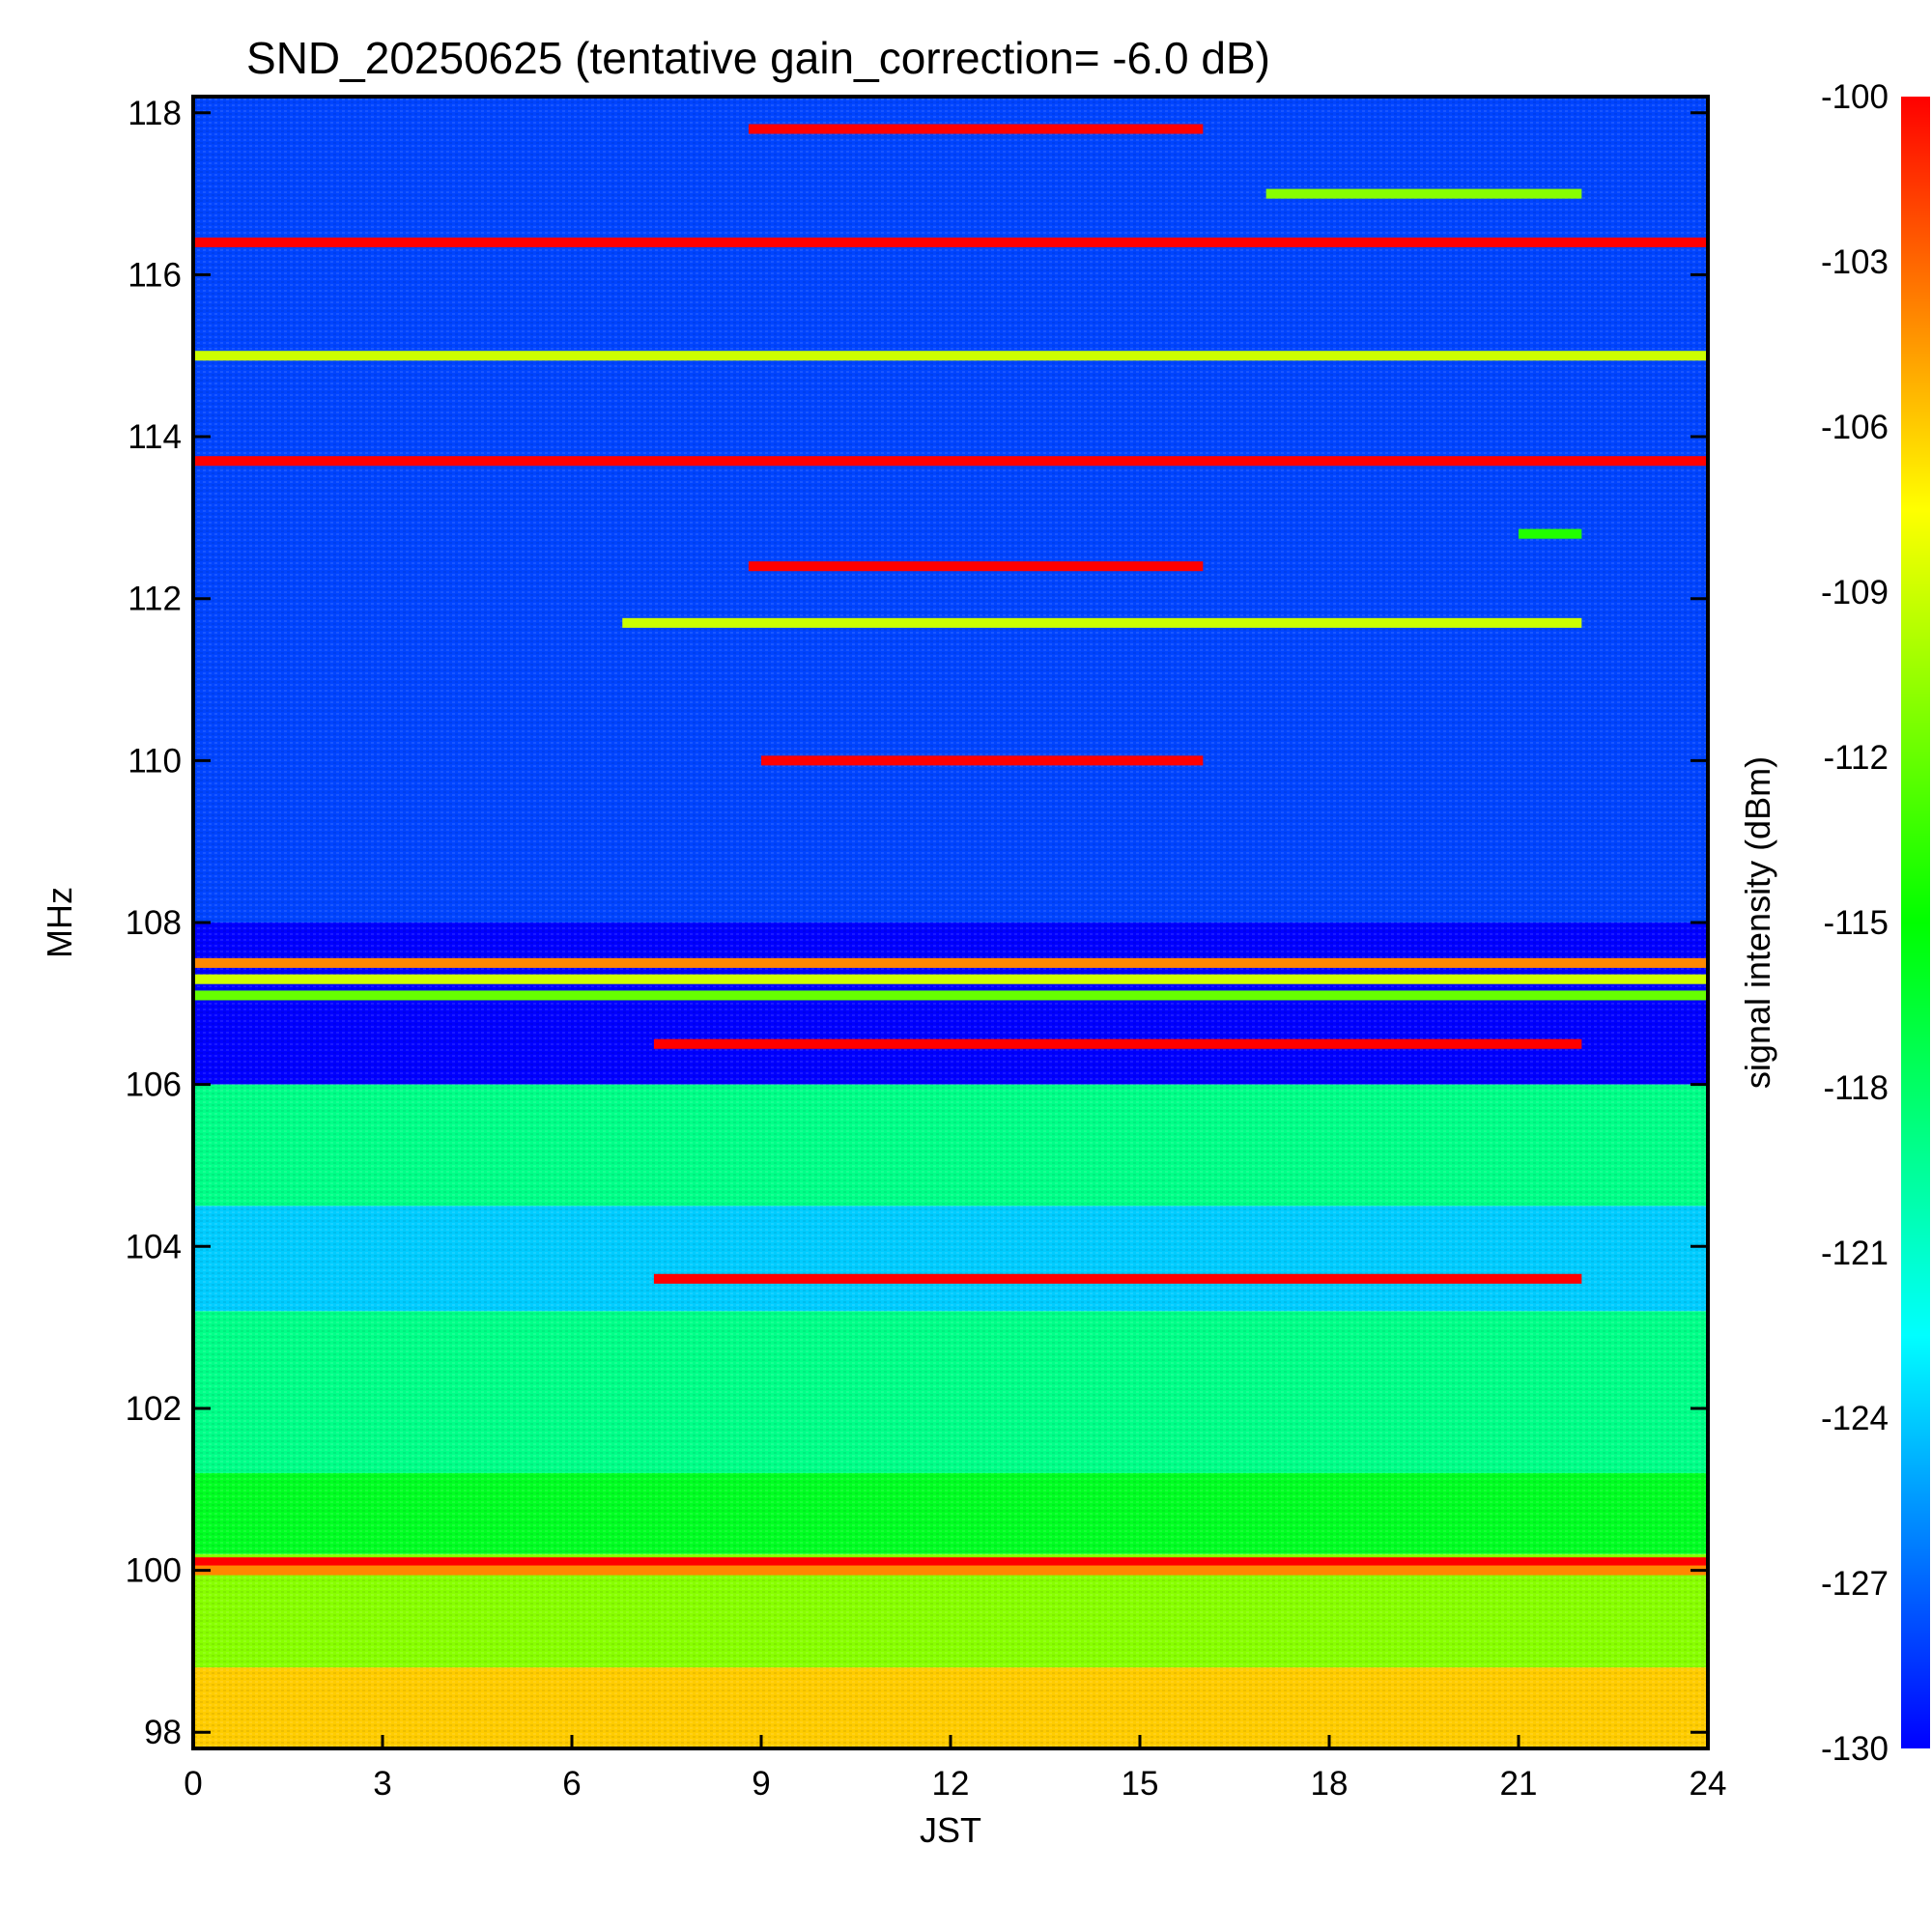  I want to click on y-tick-label: 112, so click(155, 599).